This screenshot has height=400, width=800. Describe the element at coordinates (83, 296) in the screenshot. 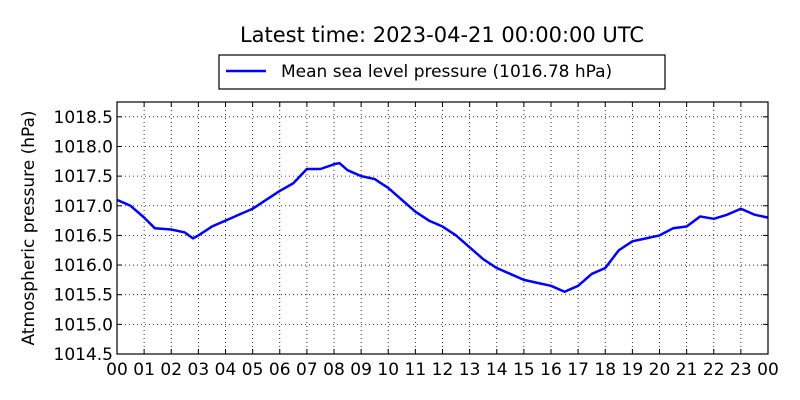

I see `y-tick-label: 1015.5` at that location.